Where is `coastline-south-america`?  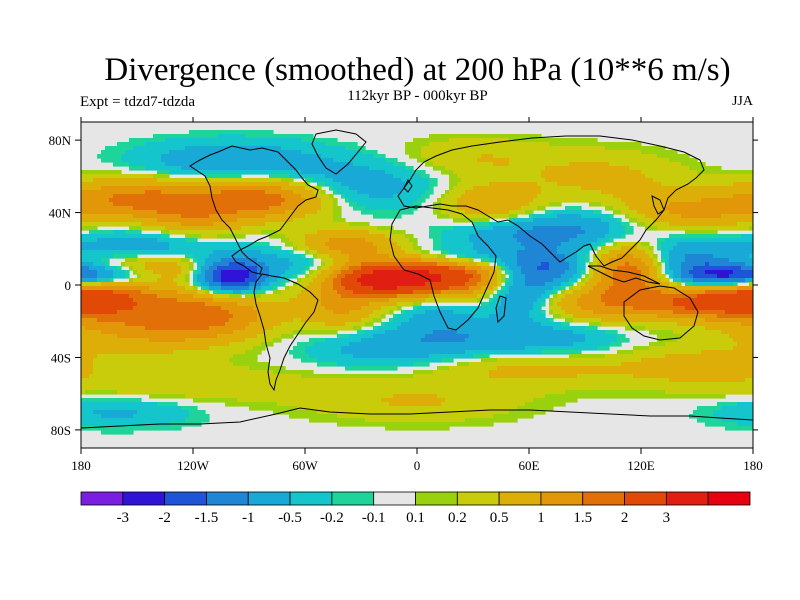
coastline-south-america is located at coordinates (286, 332).